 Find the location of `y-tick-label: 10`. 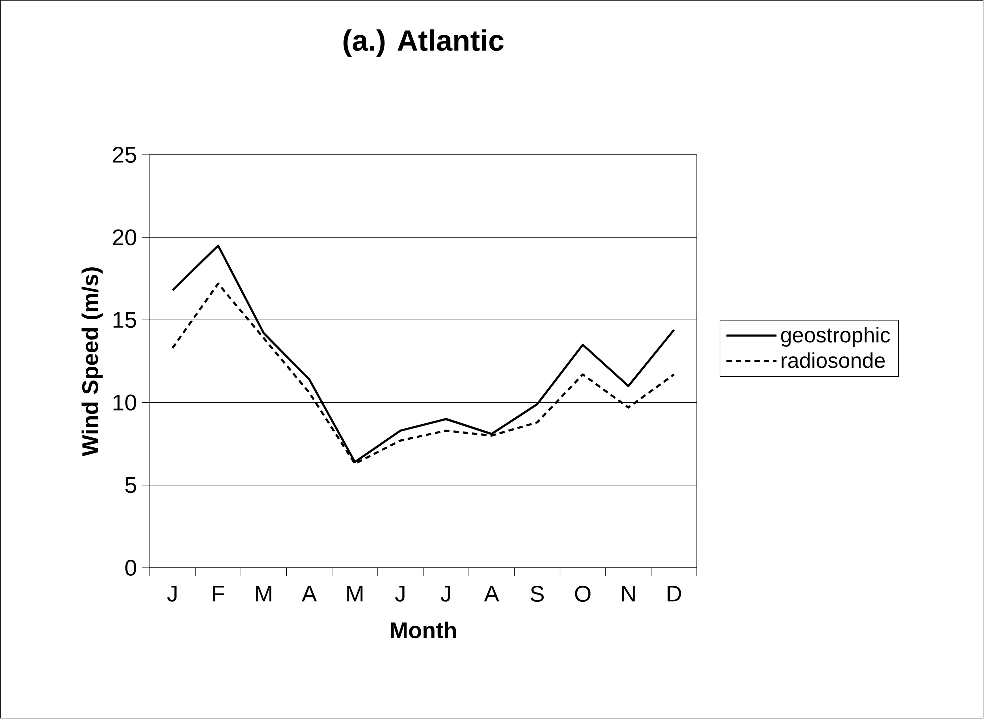

y-tick-label: 10 is located at coordinates (125, 402).